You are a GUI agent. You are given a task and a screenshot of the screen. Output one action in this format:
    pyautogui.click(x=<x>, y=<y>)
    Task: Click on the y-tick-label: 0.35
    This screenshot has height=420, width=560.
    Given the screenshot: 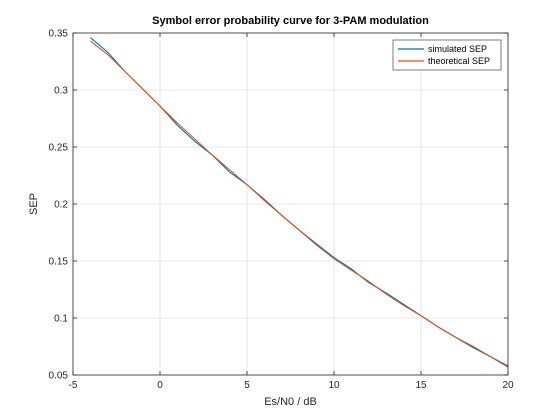 What is the action you would take?
    pyautogui.click(x=59, y=34)
    